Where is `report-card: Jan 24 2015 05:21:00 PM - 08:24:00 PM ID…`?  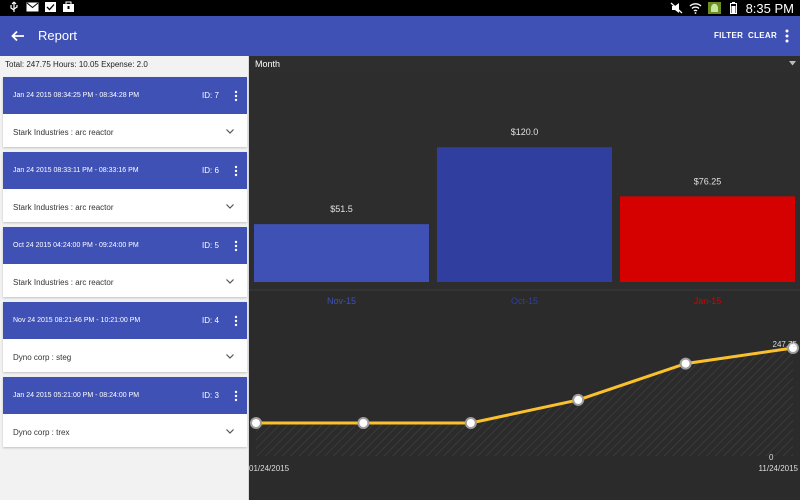 report-card: Jan 24 2015 05:21:00 PM - 08:24:00 PM ID… is located at coordinates (125, 412).